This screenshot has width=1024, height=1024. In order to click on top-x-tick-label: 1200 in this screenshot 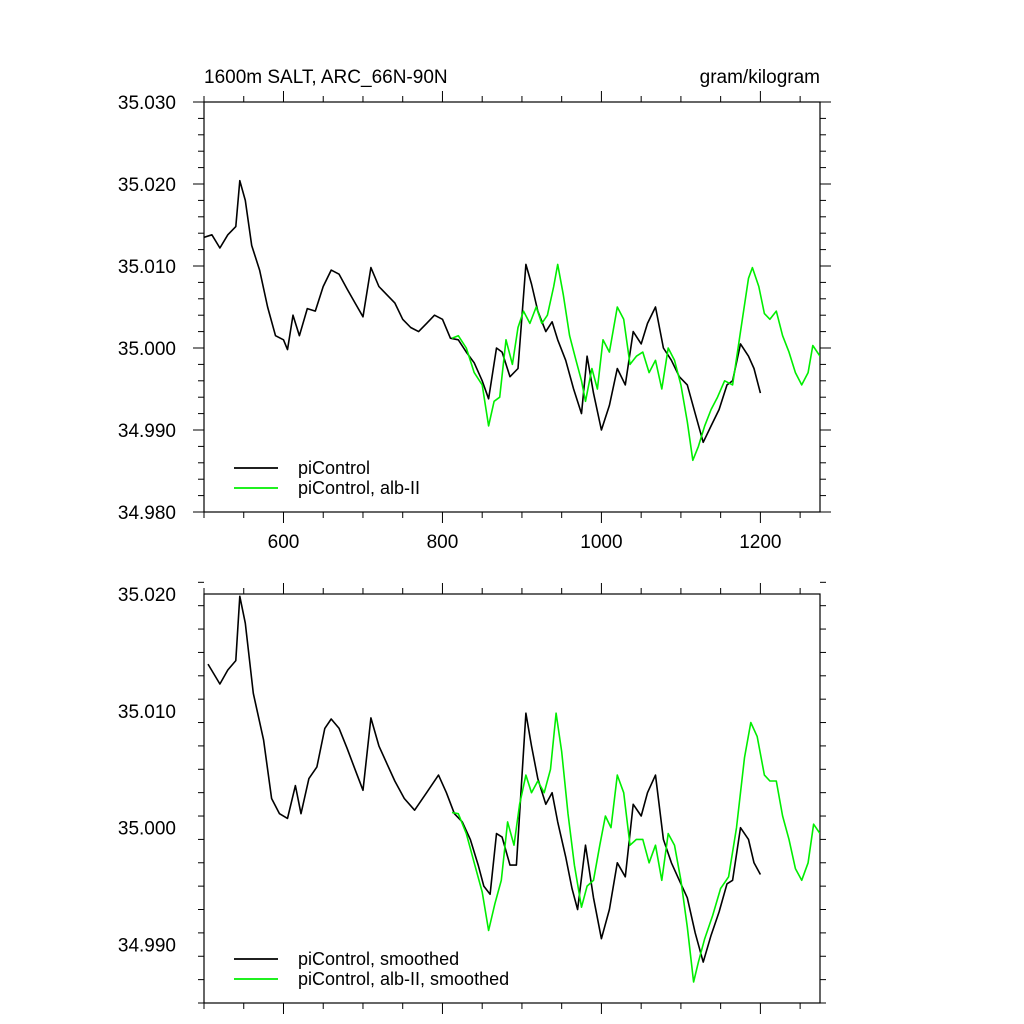, I will do `click(760, 542)`.